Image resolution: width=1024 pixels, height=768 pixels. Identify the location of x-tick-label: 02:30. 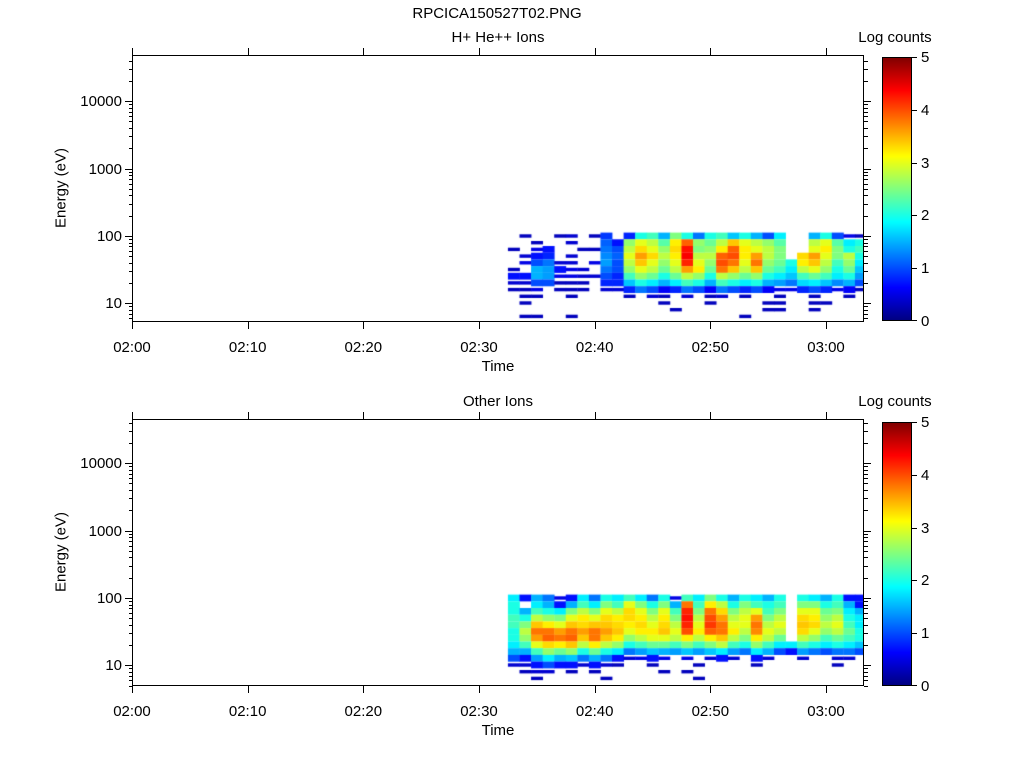
(479, 347).